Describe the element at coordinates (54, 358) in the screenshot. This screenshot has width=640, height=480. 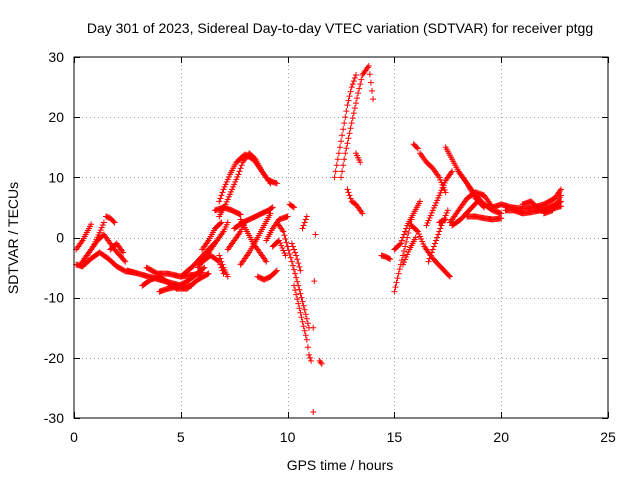
I see `y-tick-label: -20` at that location.